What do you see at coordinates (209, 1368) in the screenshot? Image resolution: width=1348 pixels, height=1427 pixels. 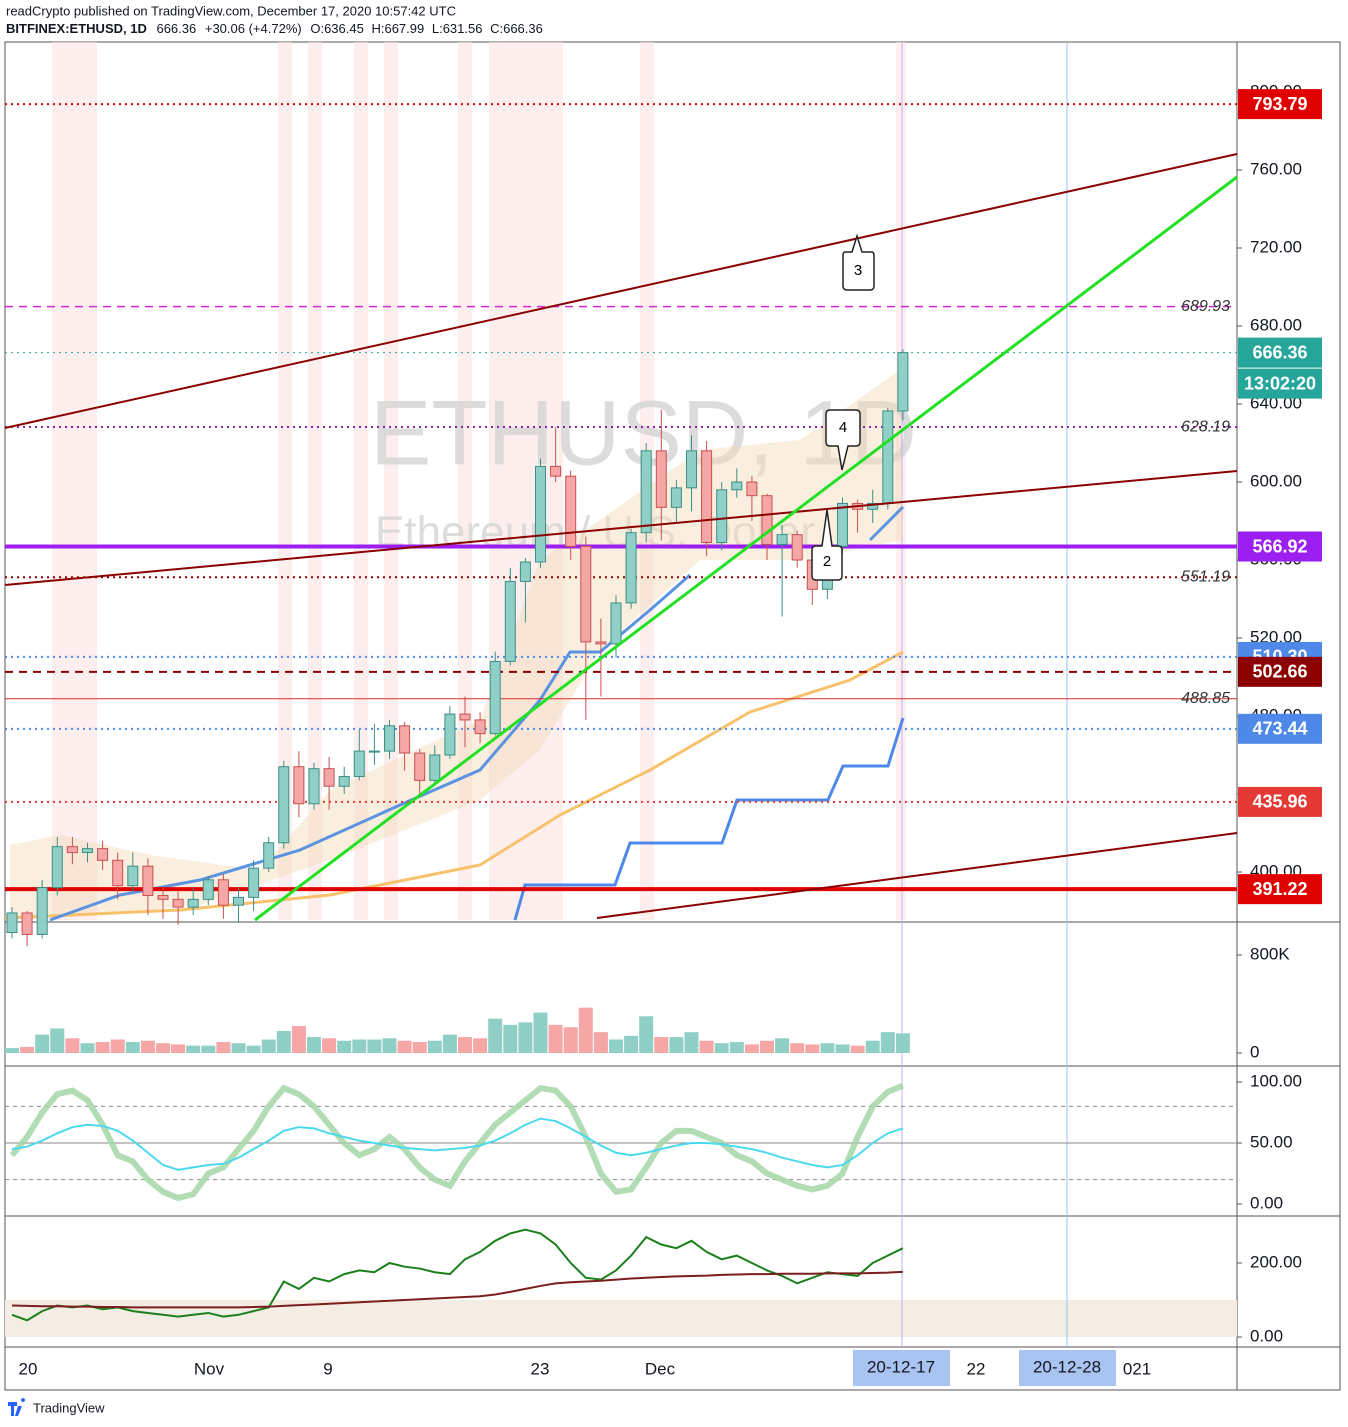 I see `x-tick-label: Nov` at bounding box center [209, 1368].